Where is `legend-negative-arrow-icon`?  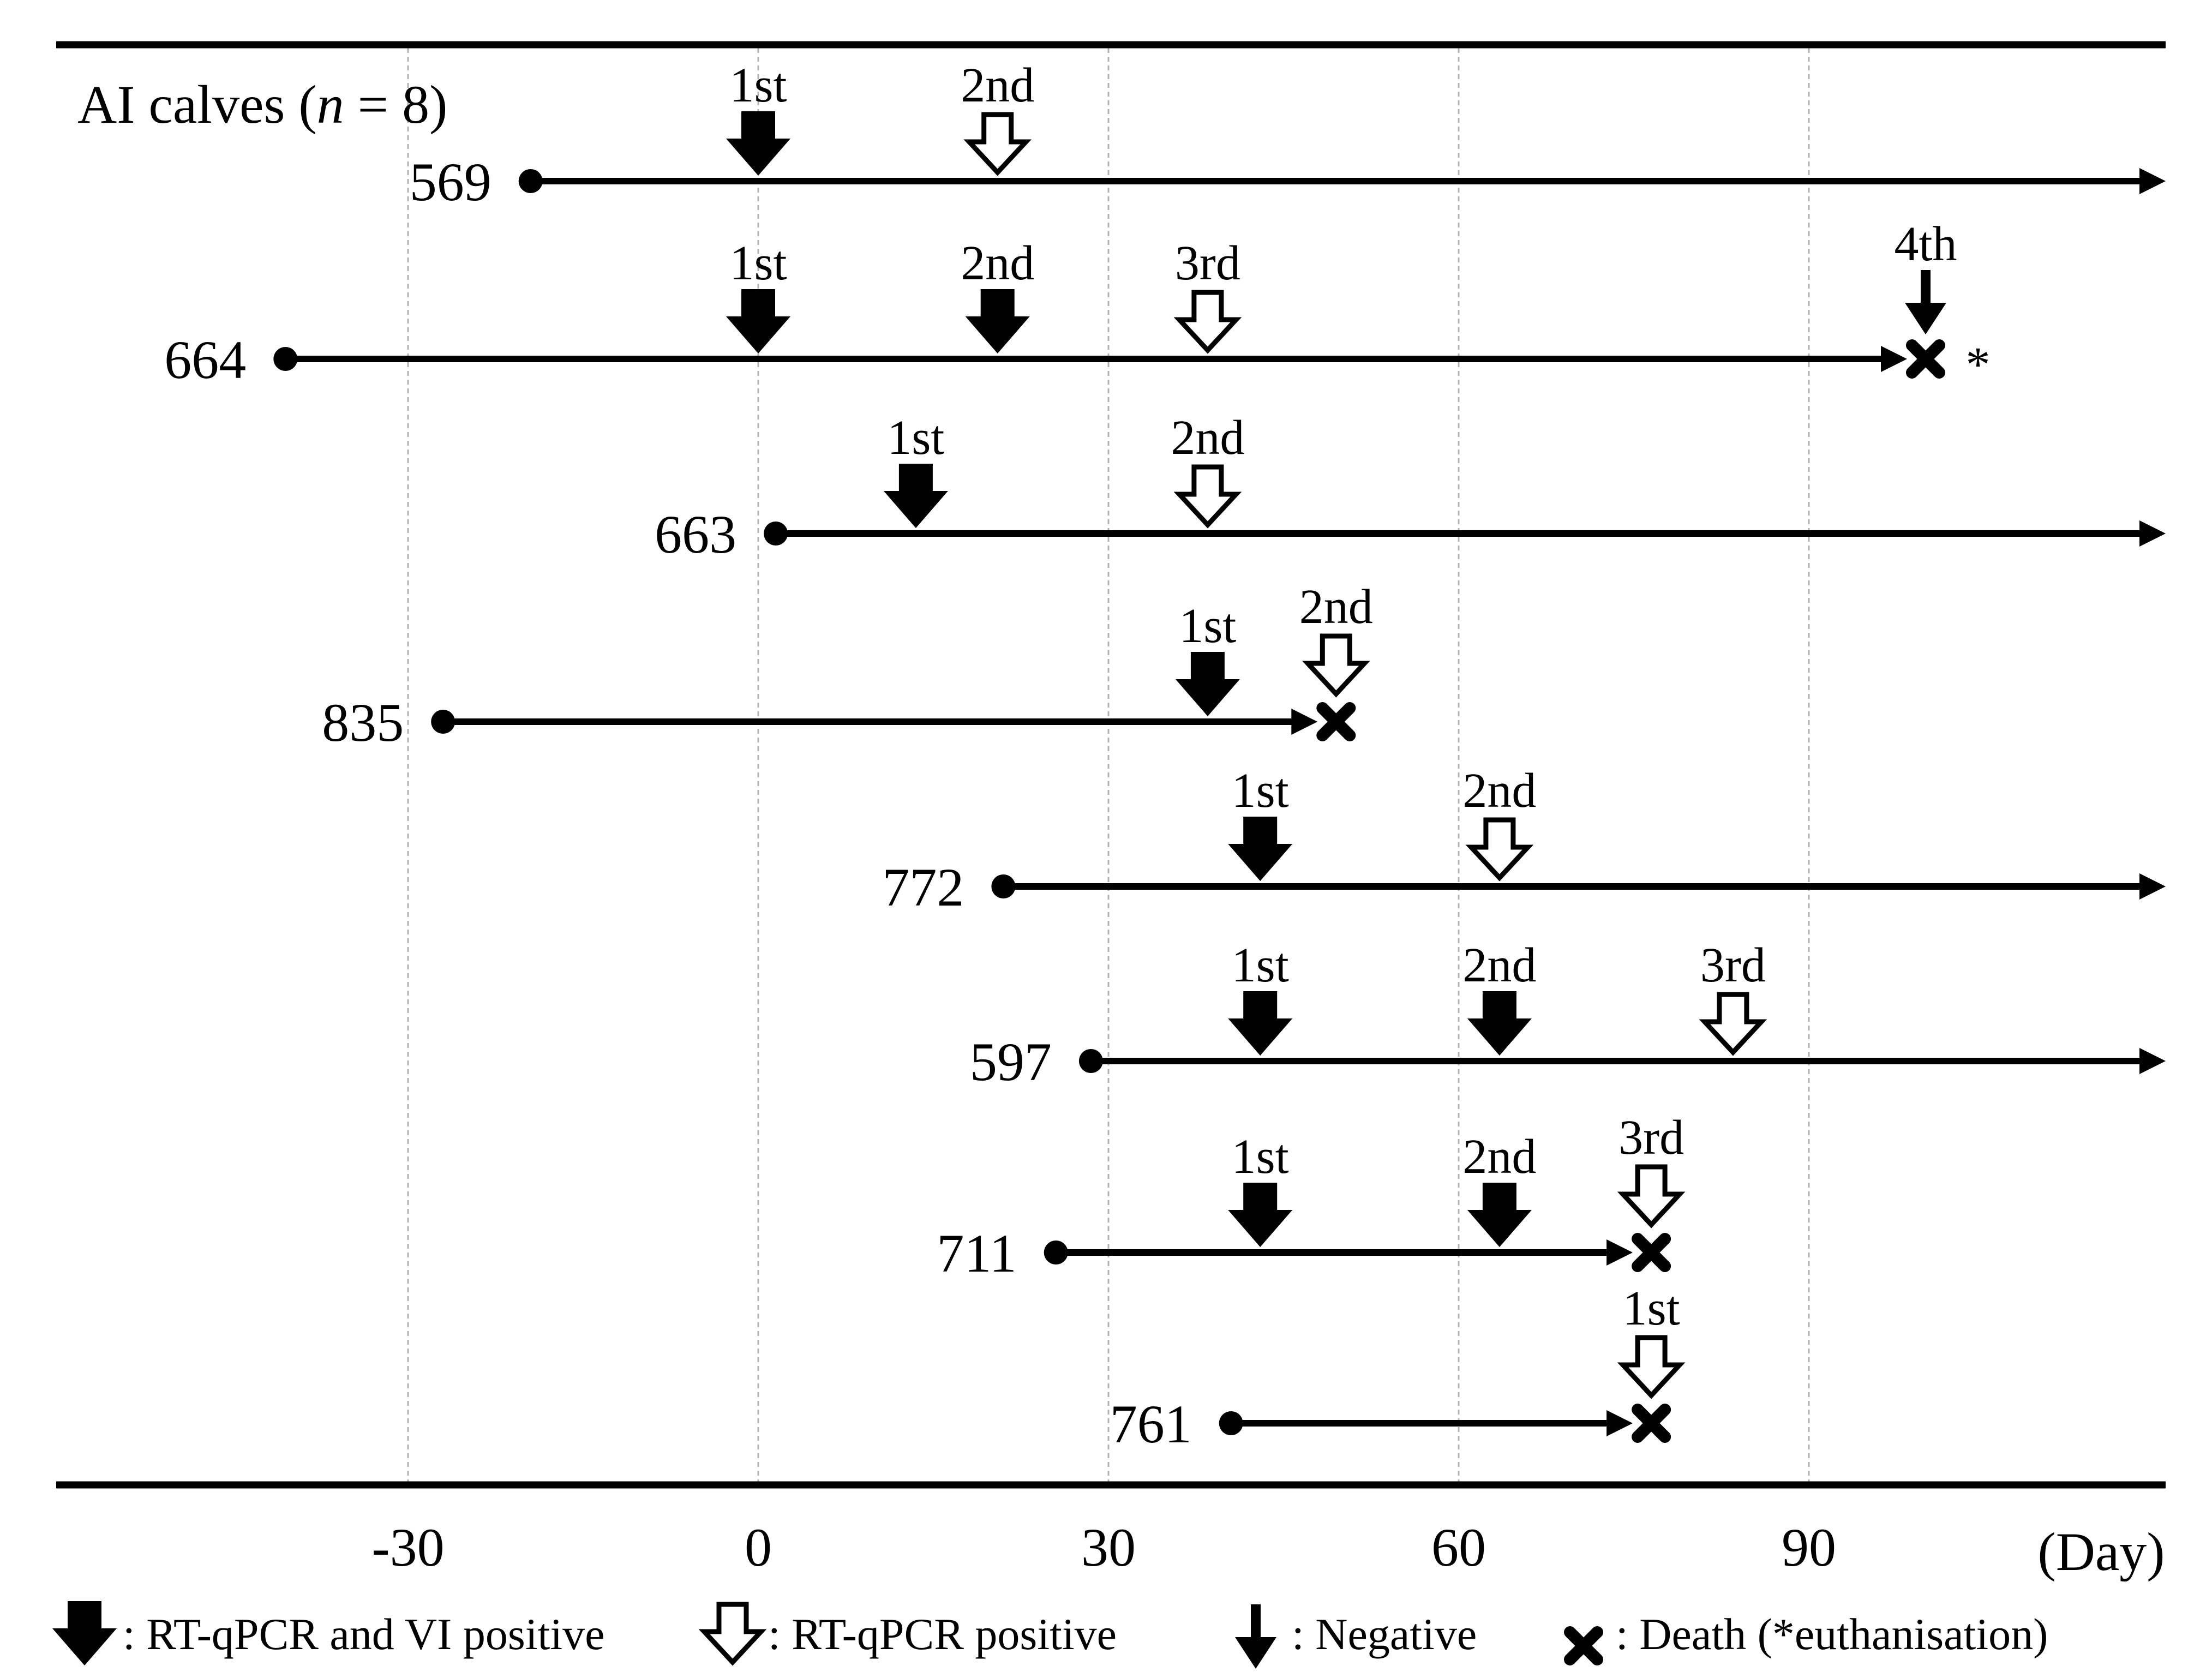 legend-negative-arrow-icon is located at coordinates (1255, 1636).